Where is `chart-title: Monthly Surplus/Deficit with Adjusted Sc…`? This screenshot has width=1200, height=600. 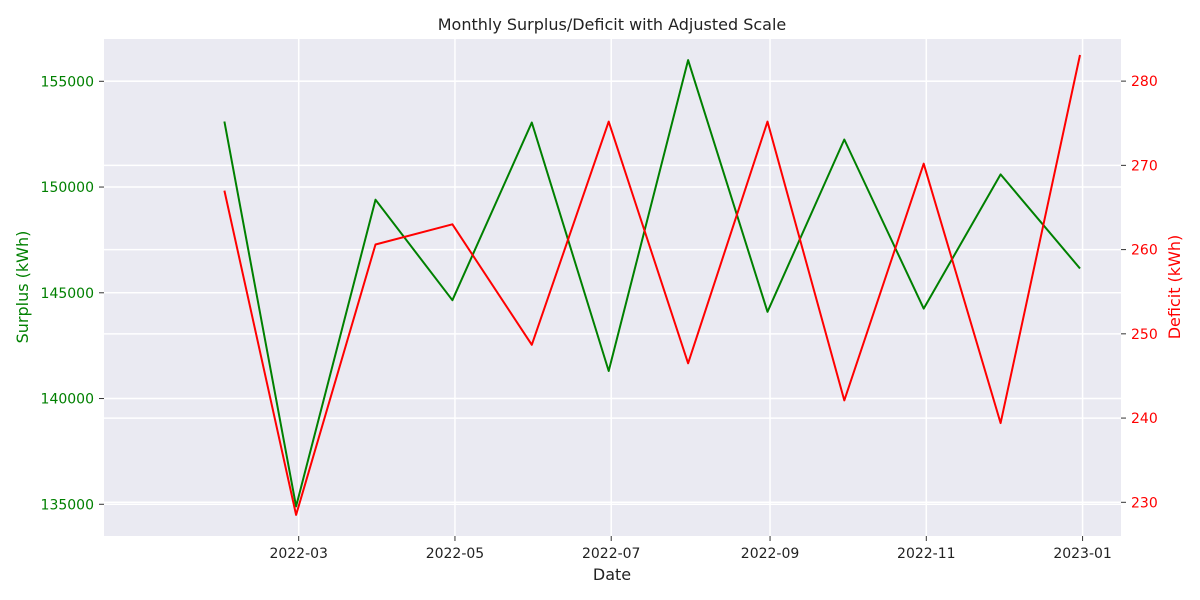
chart-title: Monthly Surplus/Deficit with Adjusted Sc… is located at coordinates (612, 24).